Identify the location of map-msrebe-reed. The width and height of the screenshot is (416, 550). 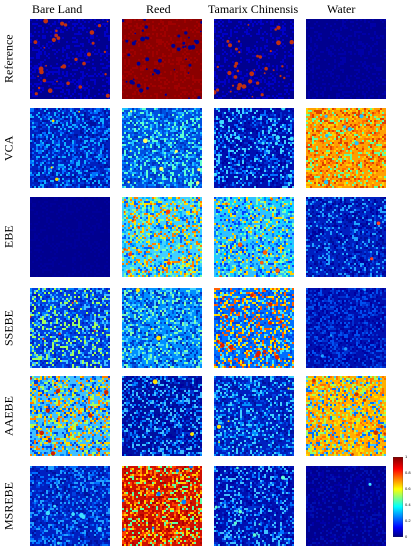
(162, 506).